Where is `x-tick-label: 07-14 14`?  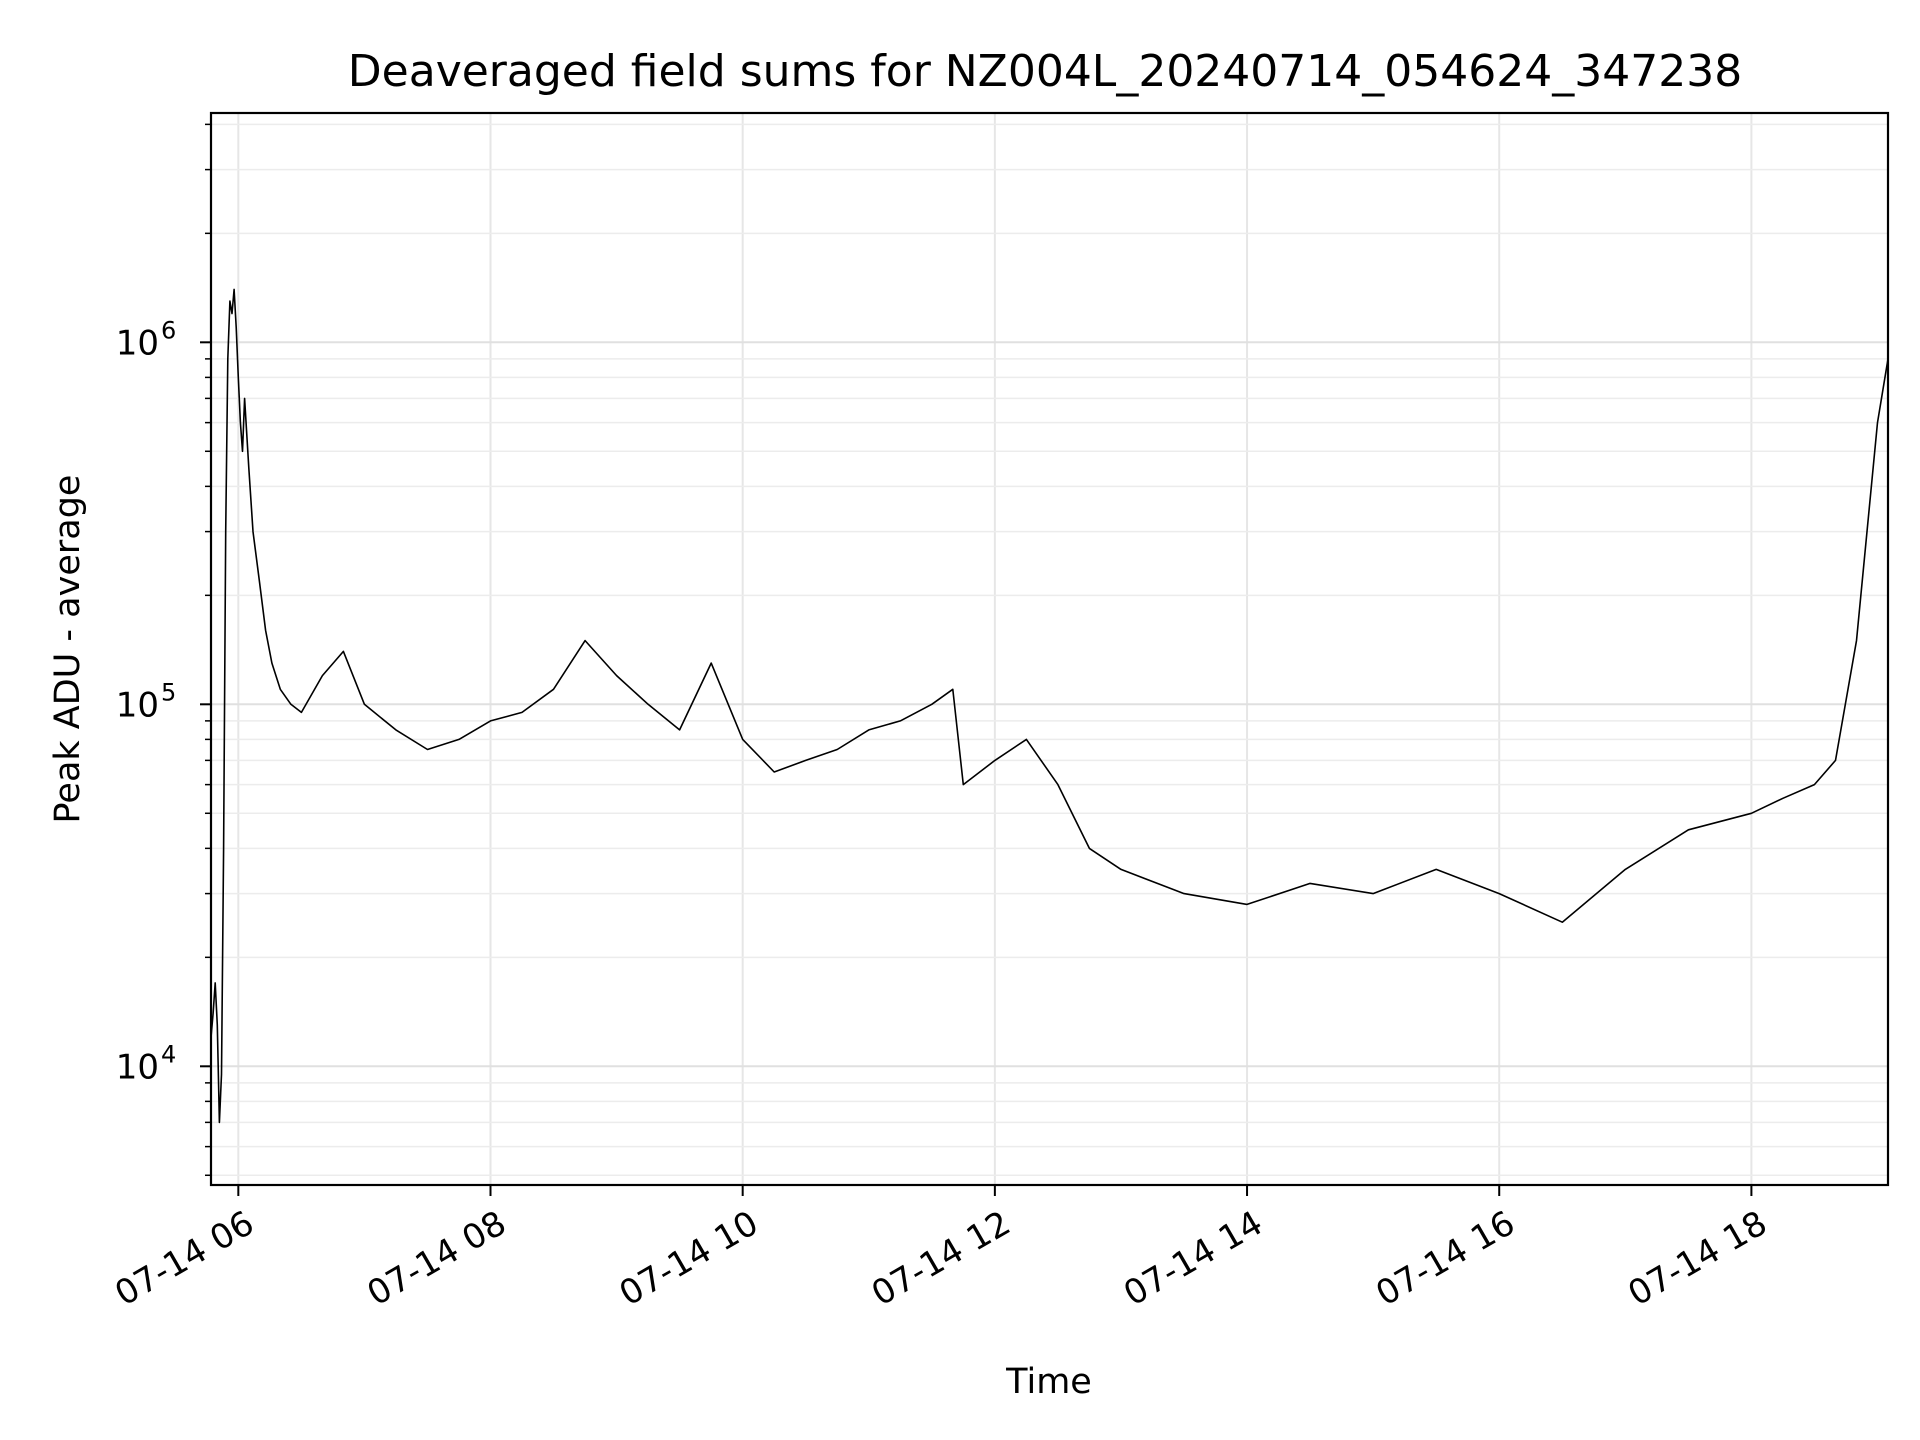 x-tick-label: 07-14 14 is located at coordinates (1193, 1258).